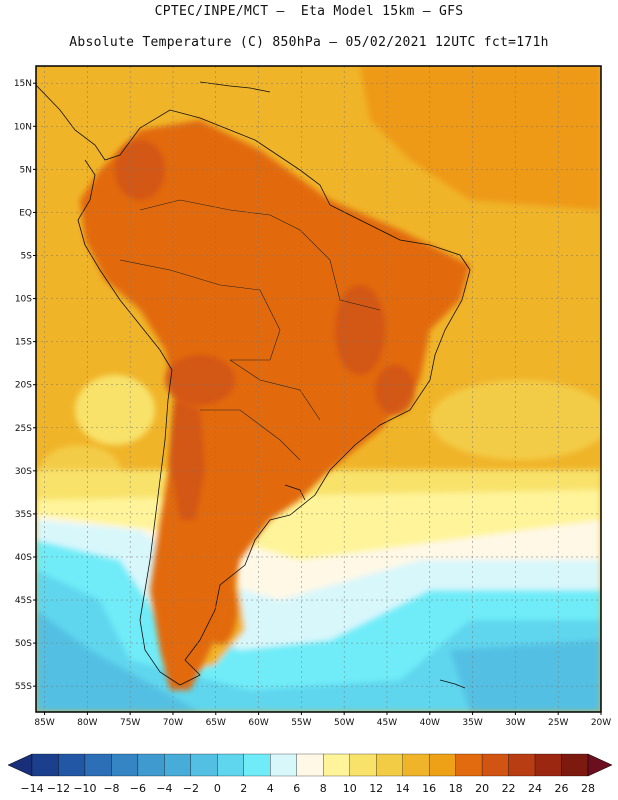  What do you see at coordinates (235, 87) in the screenshot?
I see `caribbean-coast` at bounding box center [235, 87].